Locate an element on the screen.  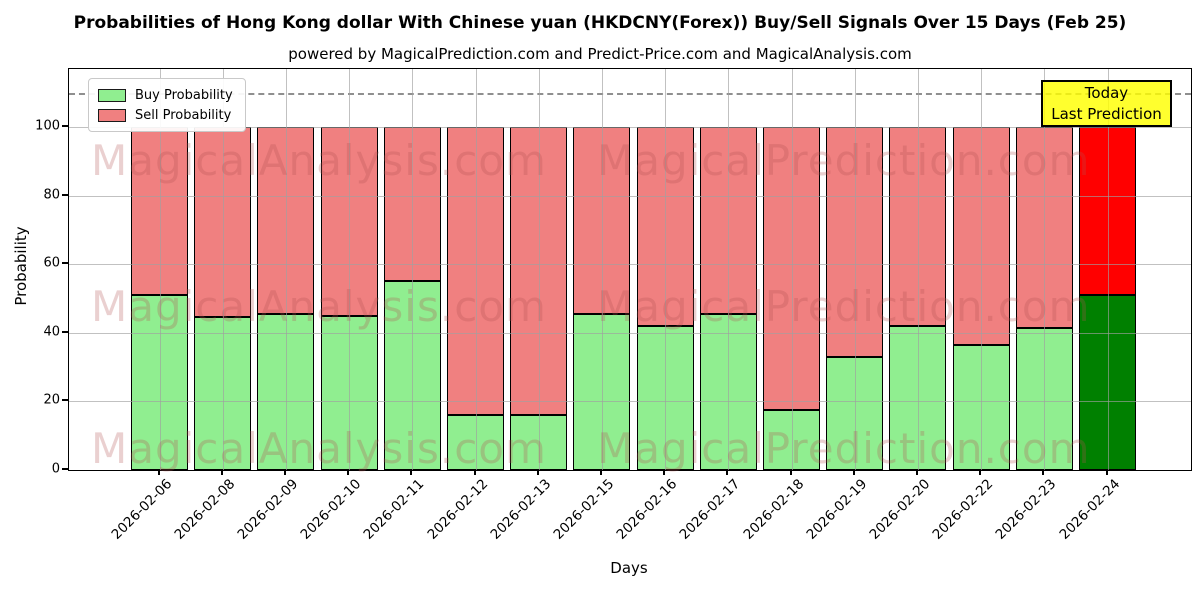
x-axis-label: Days is located at coordinates (629, 568).